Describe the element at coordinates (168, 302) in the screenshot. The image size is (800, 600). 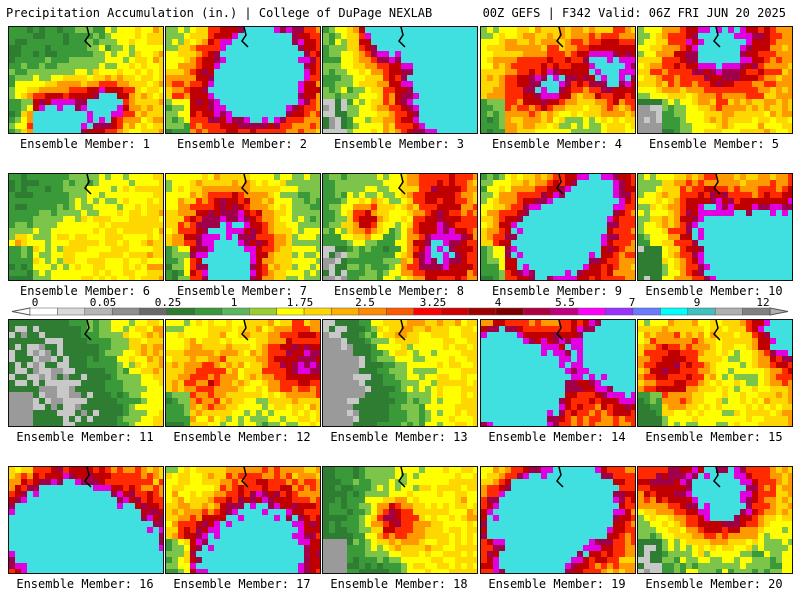
I see `colorbar-tick-label: 0.25` at that location.